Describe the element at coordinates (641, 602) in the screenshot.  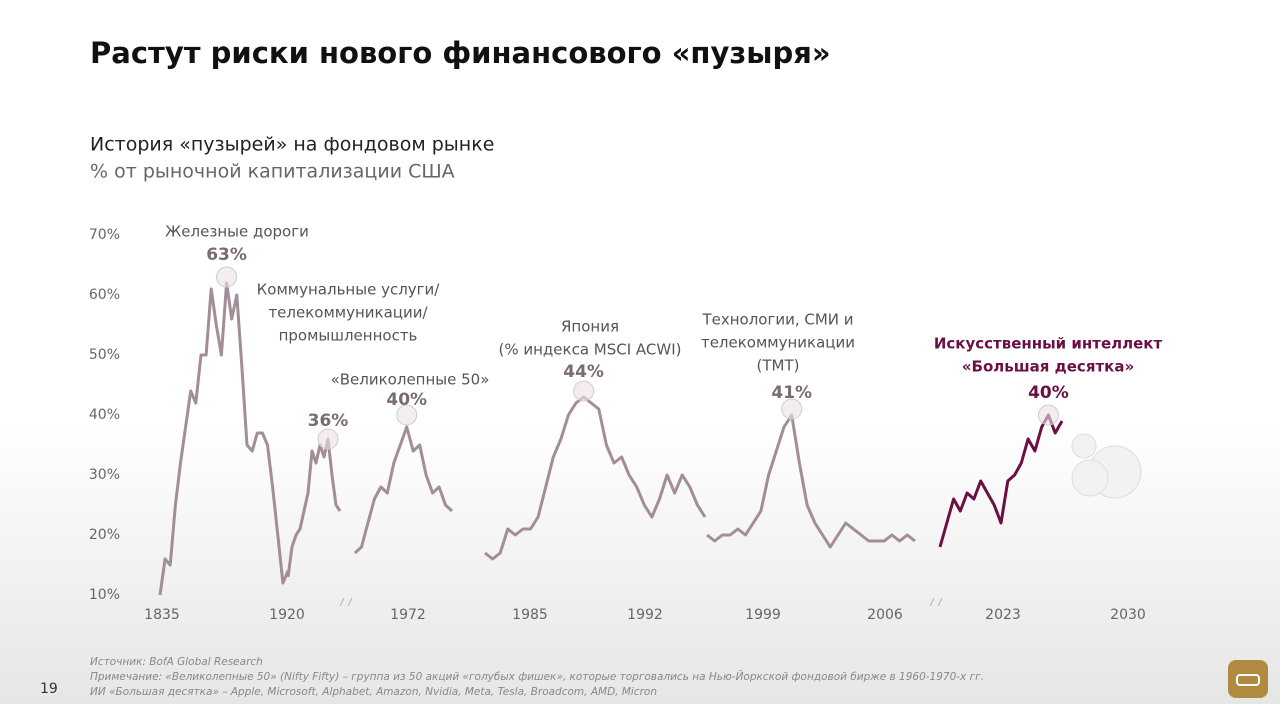
I see `axis-breaks` at that location.